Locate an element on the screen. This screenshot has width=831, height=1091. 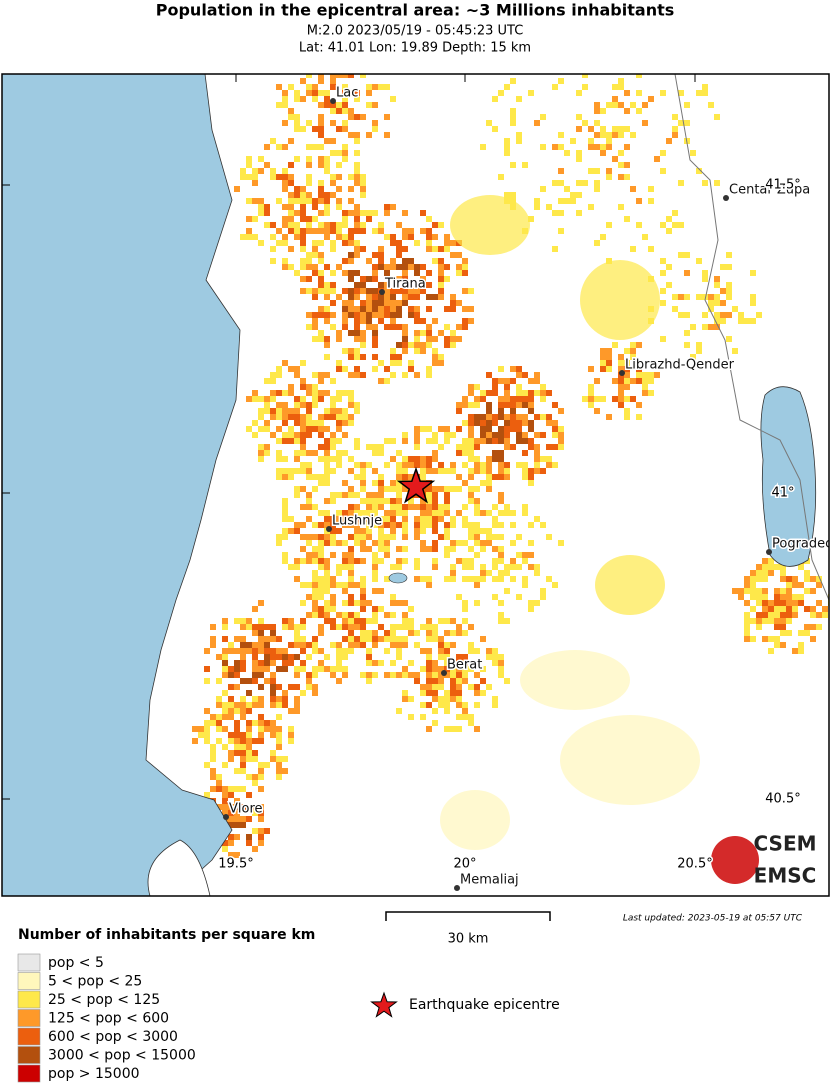
legend-label: 3000 < pop < 15000 is located at coordinates (122, 1056).